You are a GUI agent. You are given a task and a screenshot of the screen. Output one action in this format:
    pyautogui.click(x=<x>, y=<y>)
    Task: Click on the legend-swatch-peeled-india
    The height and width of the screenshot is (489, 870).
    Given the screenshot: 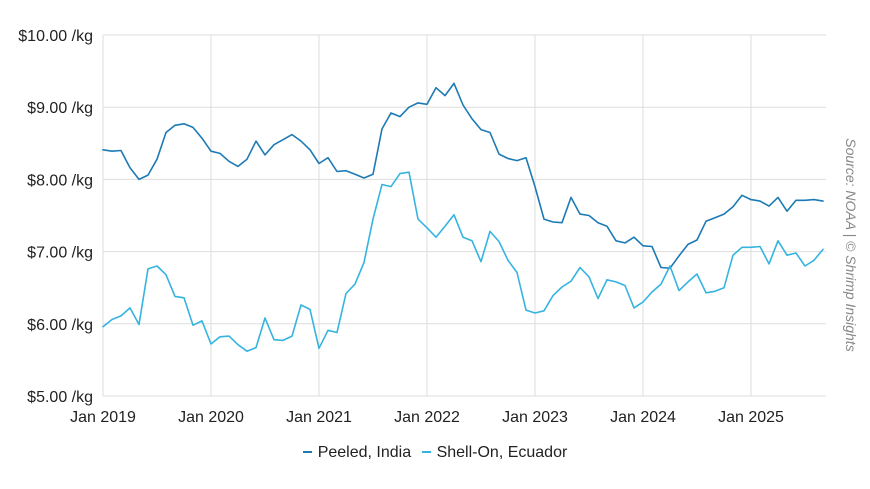 What is the action you would take?
    pyautogui.click(x=307, y=451)
    